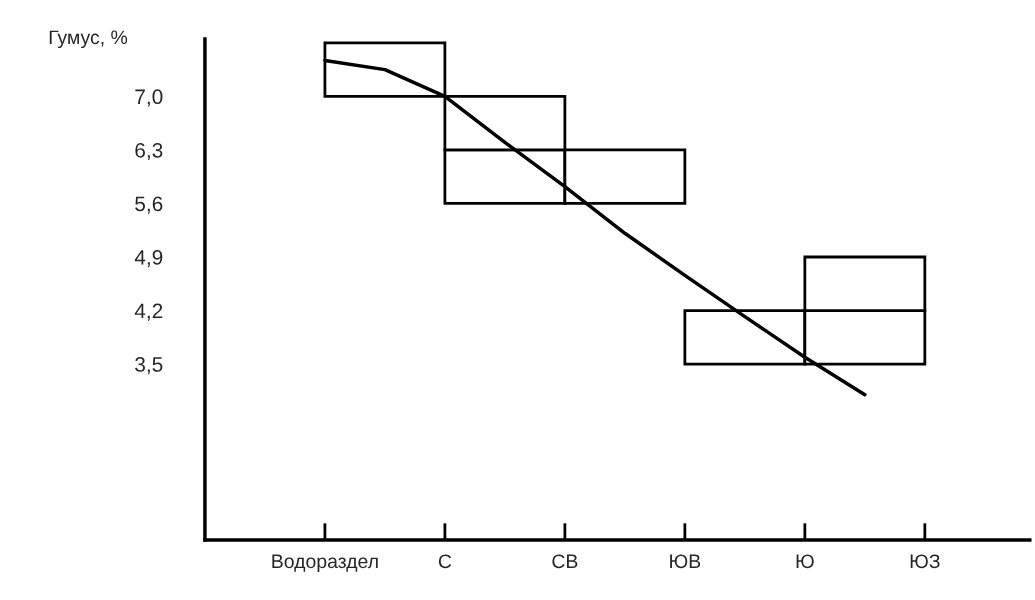 This screenshot has height=600, width=1035. Describe the element at coordinates (88, 39) in the screenshot. I see `y-axis-title: Гумус, %` at that location.